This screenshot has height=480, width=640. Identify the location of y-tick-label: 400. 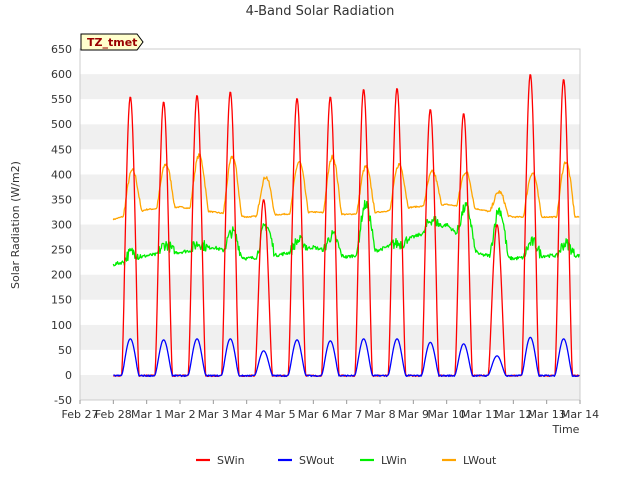
(61, 174).